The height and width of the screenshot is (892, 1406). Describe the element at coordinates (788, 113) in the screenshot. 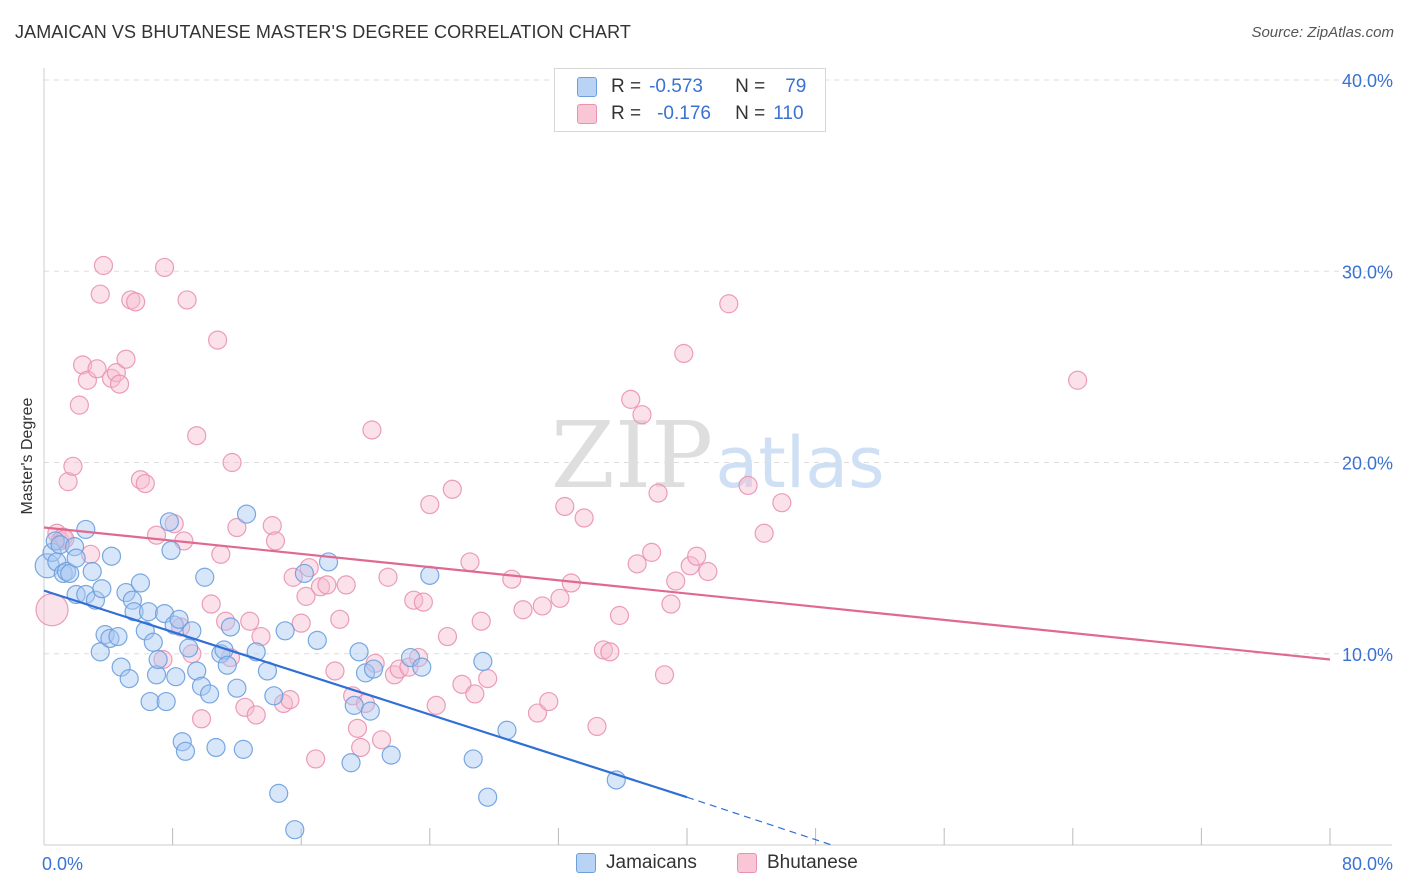

I see `bhutanese-n-value: 110` at that location.